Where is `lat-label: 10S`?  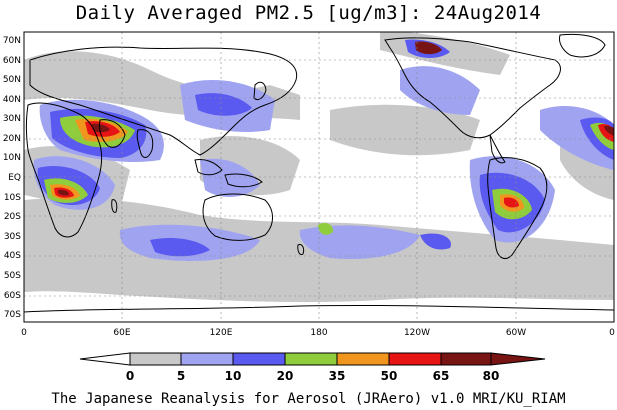 lat-label: 10S is located at coordinates (12, 198).